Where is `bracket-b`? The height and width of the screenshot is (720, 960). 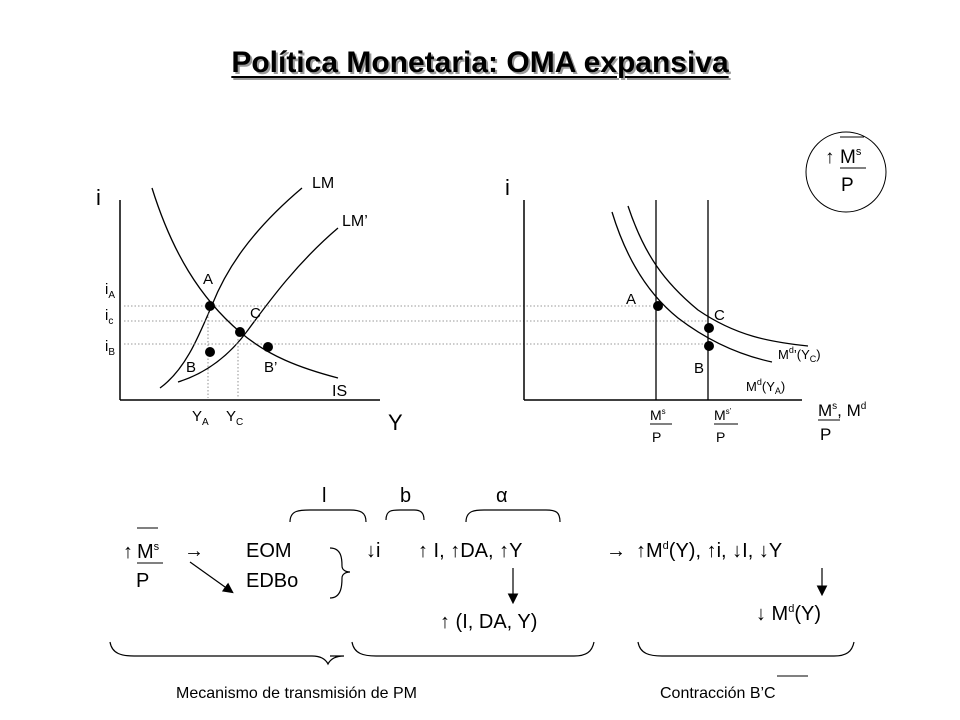
bracket-b is located at coordinates (405, 515).